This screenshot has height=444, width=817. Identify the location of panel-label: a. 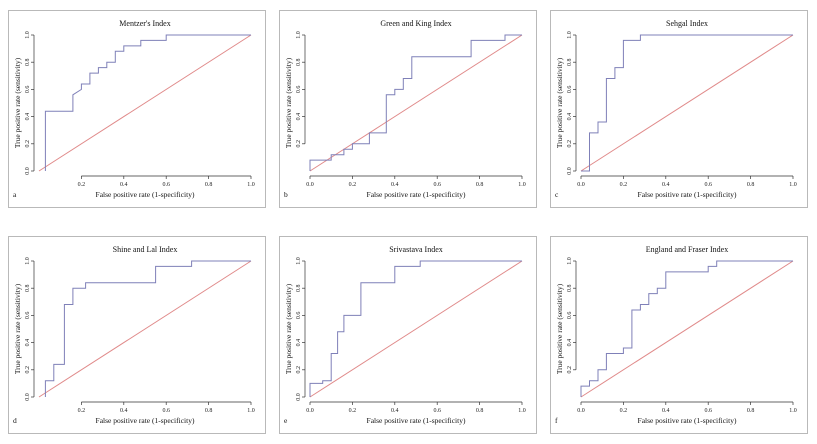
(15, 194).